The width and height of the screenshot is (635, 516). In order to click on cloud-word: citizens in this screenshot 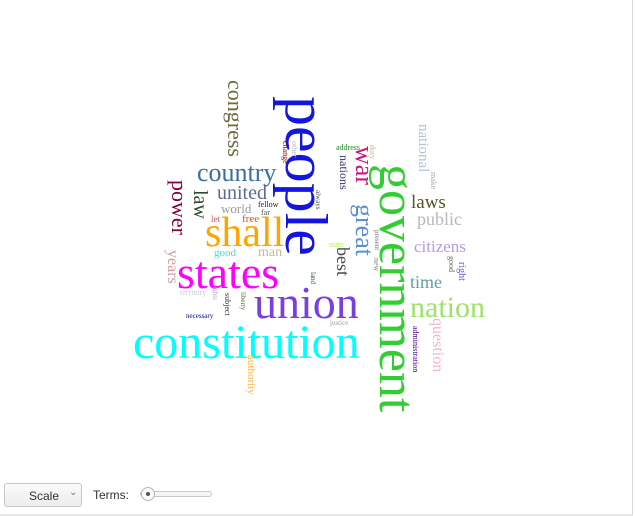, I will do `click(440, 246)`.